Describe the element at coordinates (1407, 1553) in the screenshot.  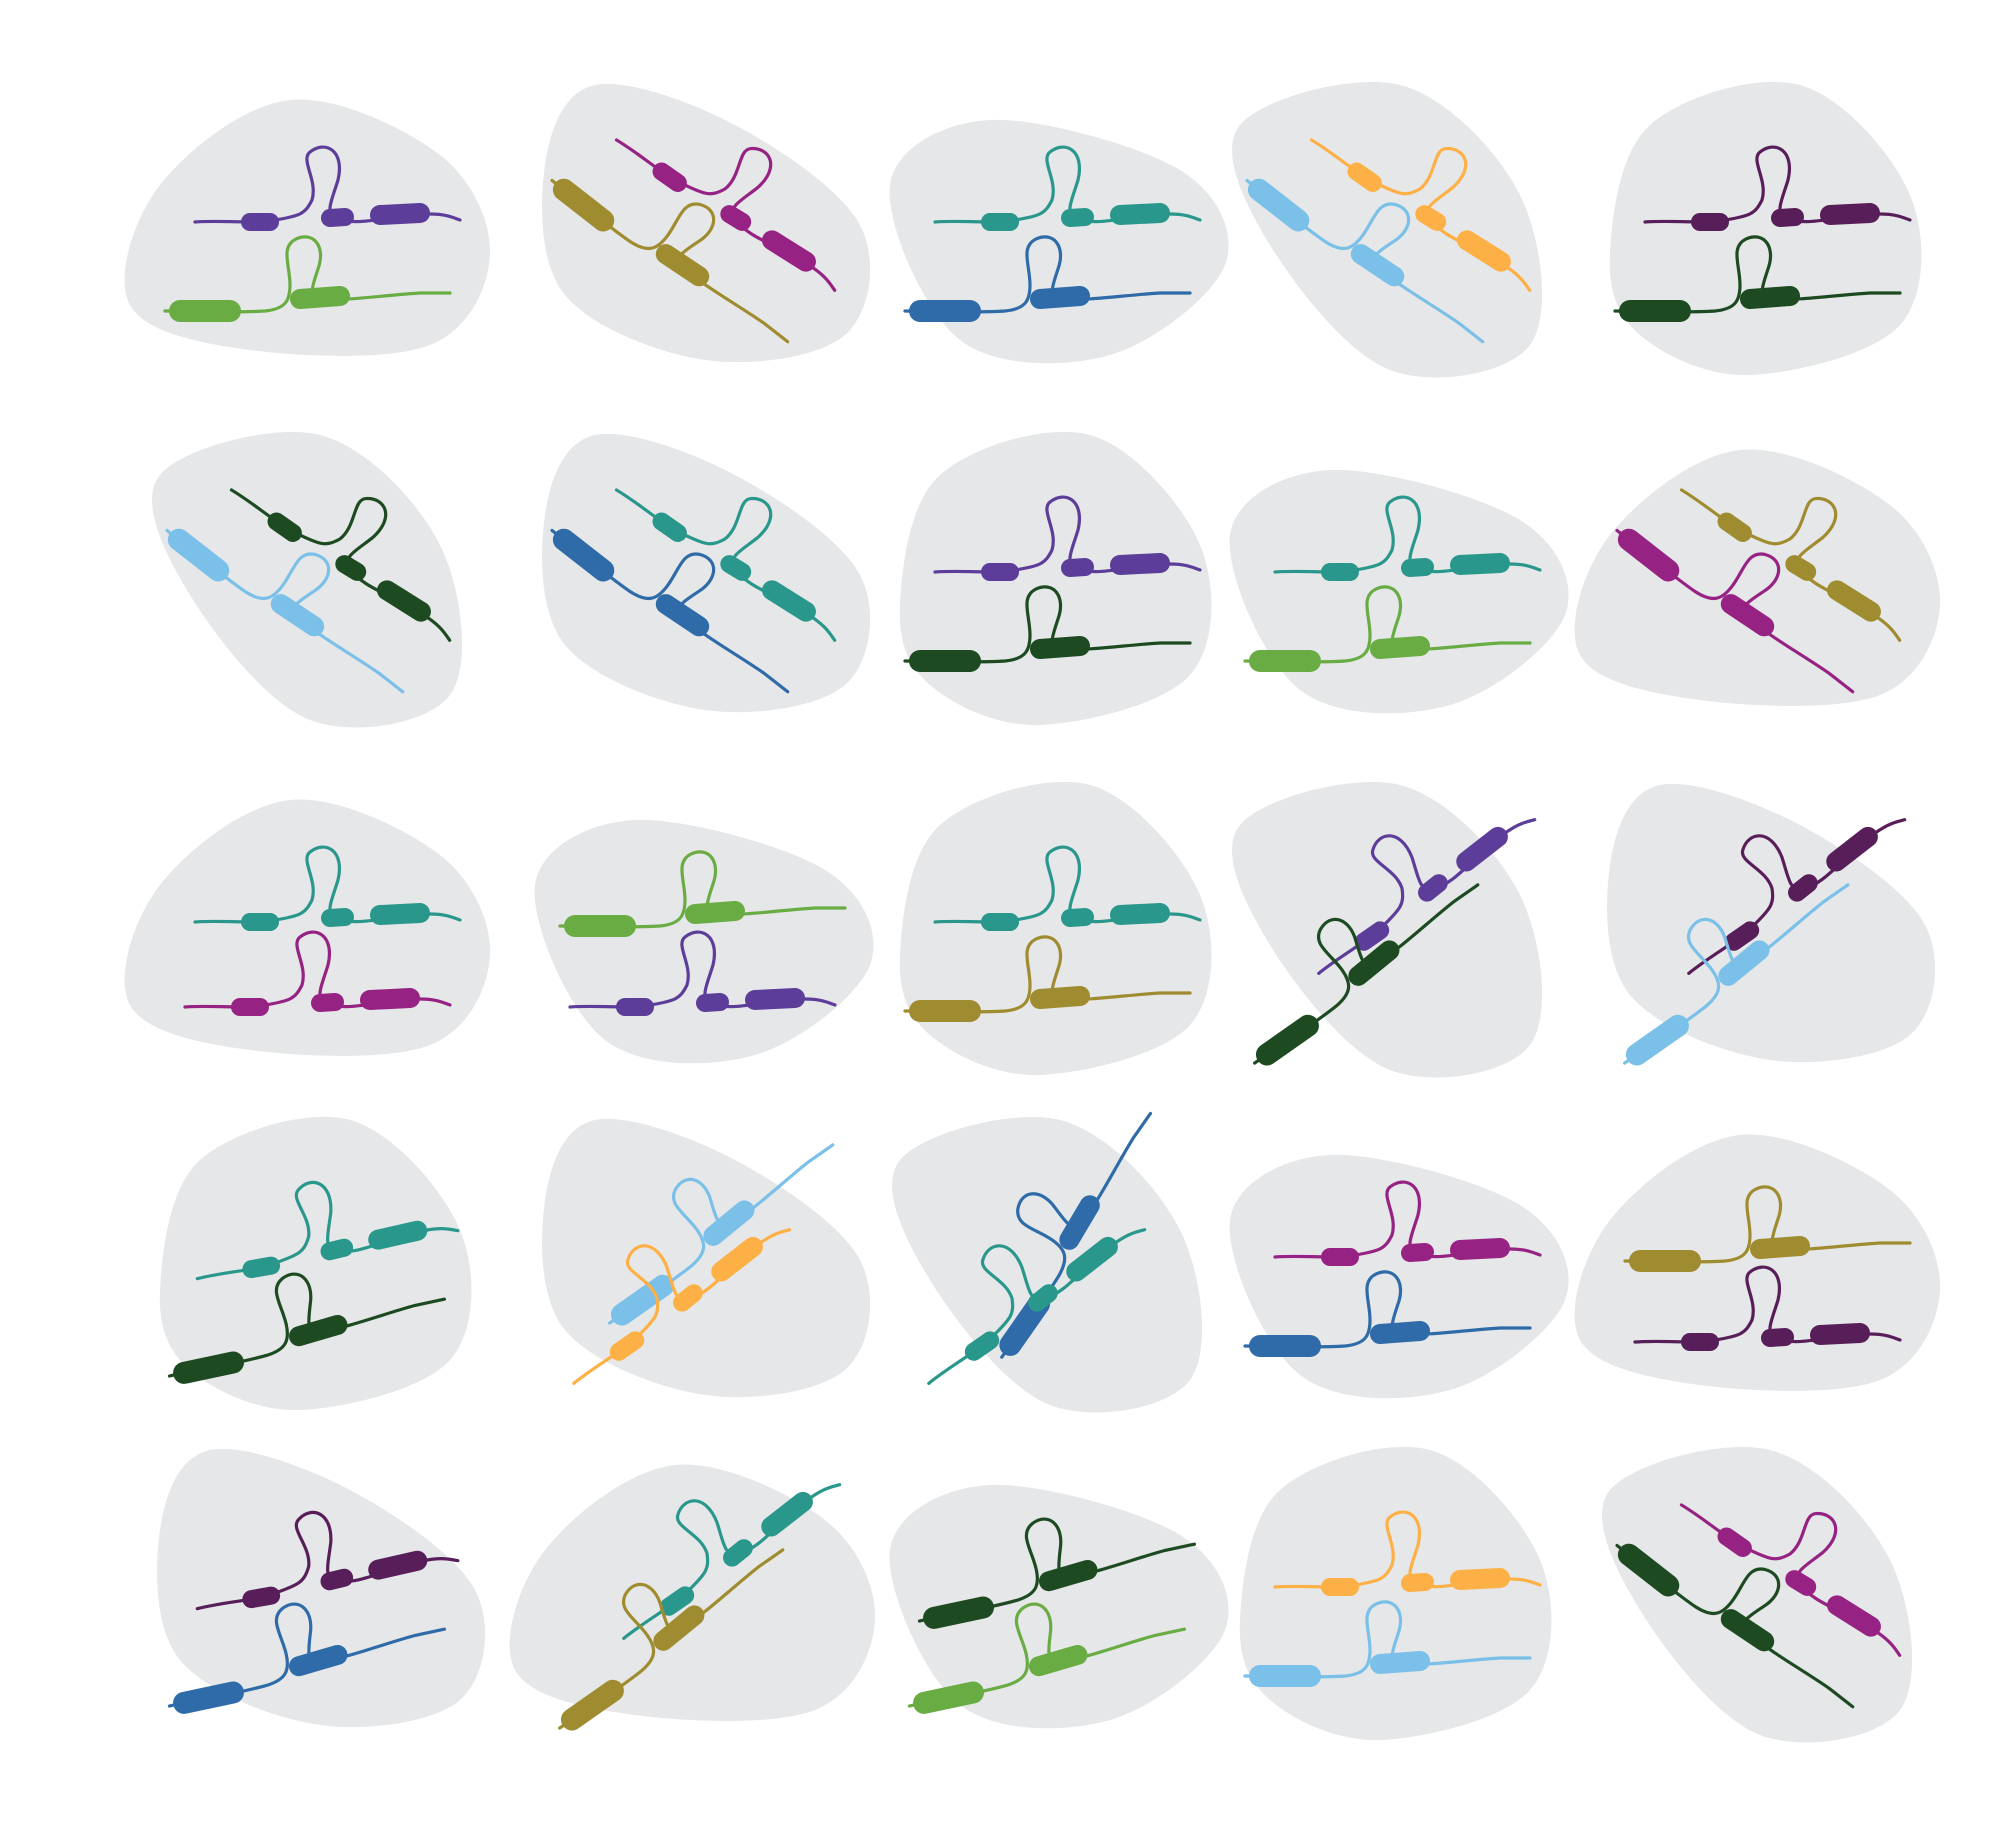
I see `chromosome-orange` at that location.